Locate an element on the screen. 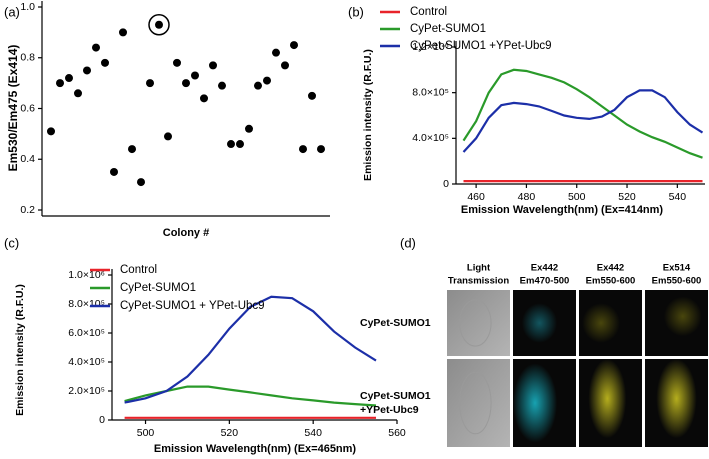 The height and width of the screenshot is (459, 709). y-axis-label: Em530/Em475 (Ex414) is located at coordinates (13, 108).